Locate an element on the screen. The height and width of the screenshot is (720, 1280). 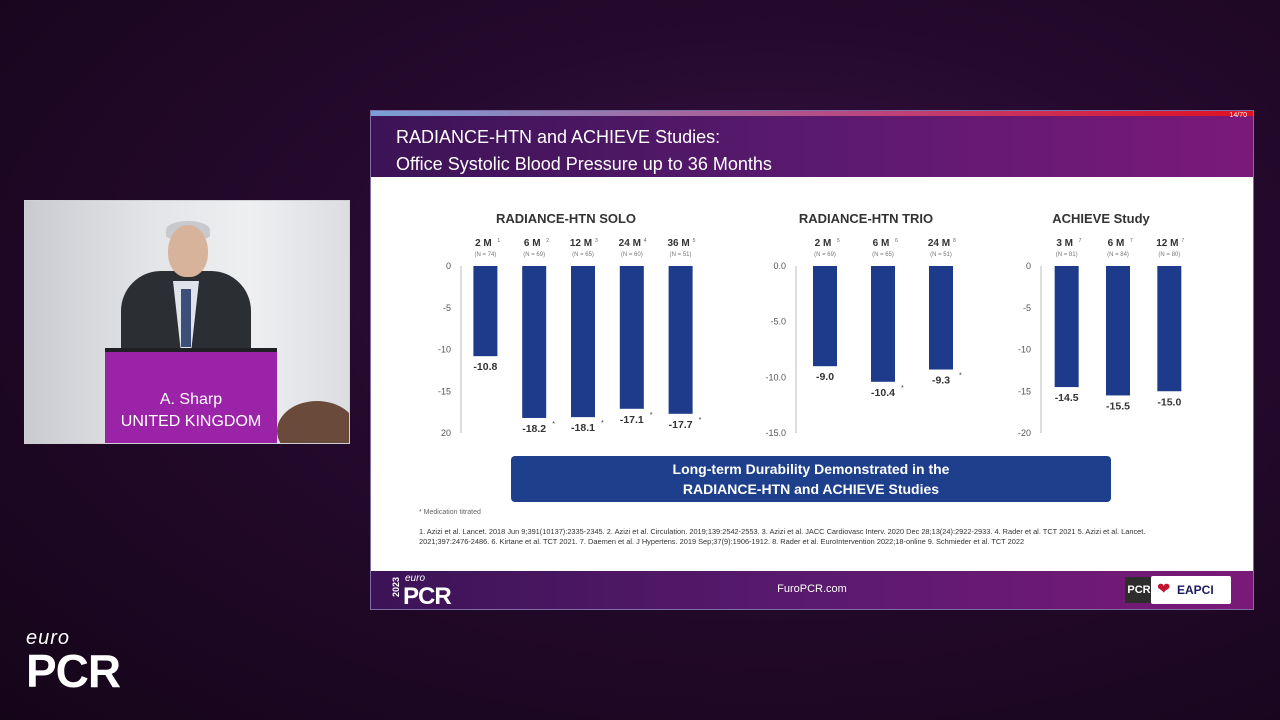
footer-euro: euro is located at coordinates (415, 578).